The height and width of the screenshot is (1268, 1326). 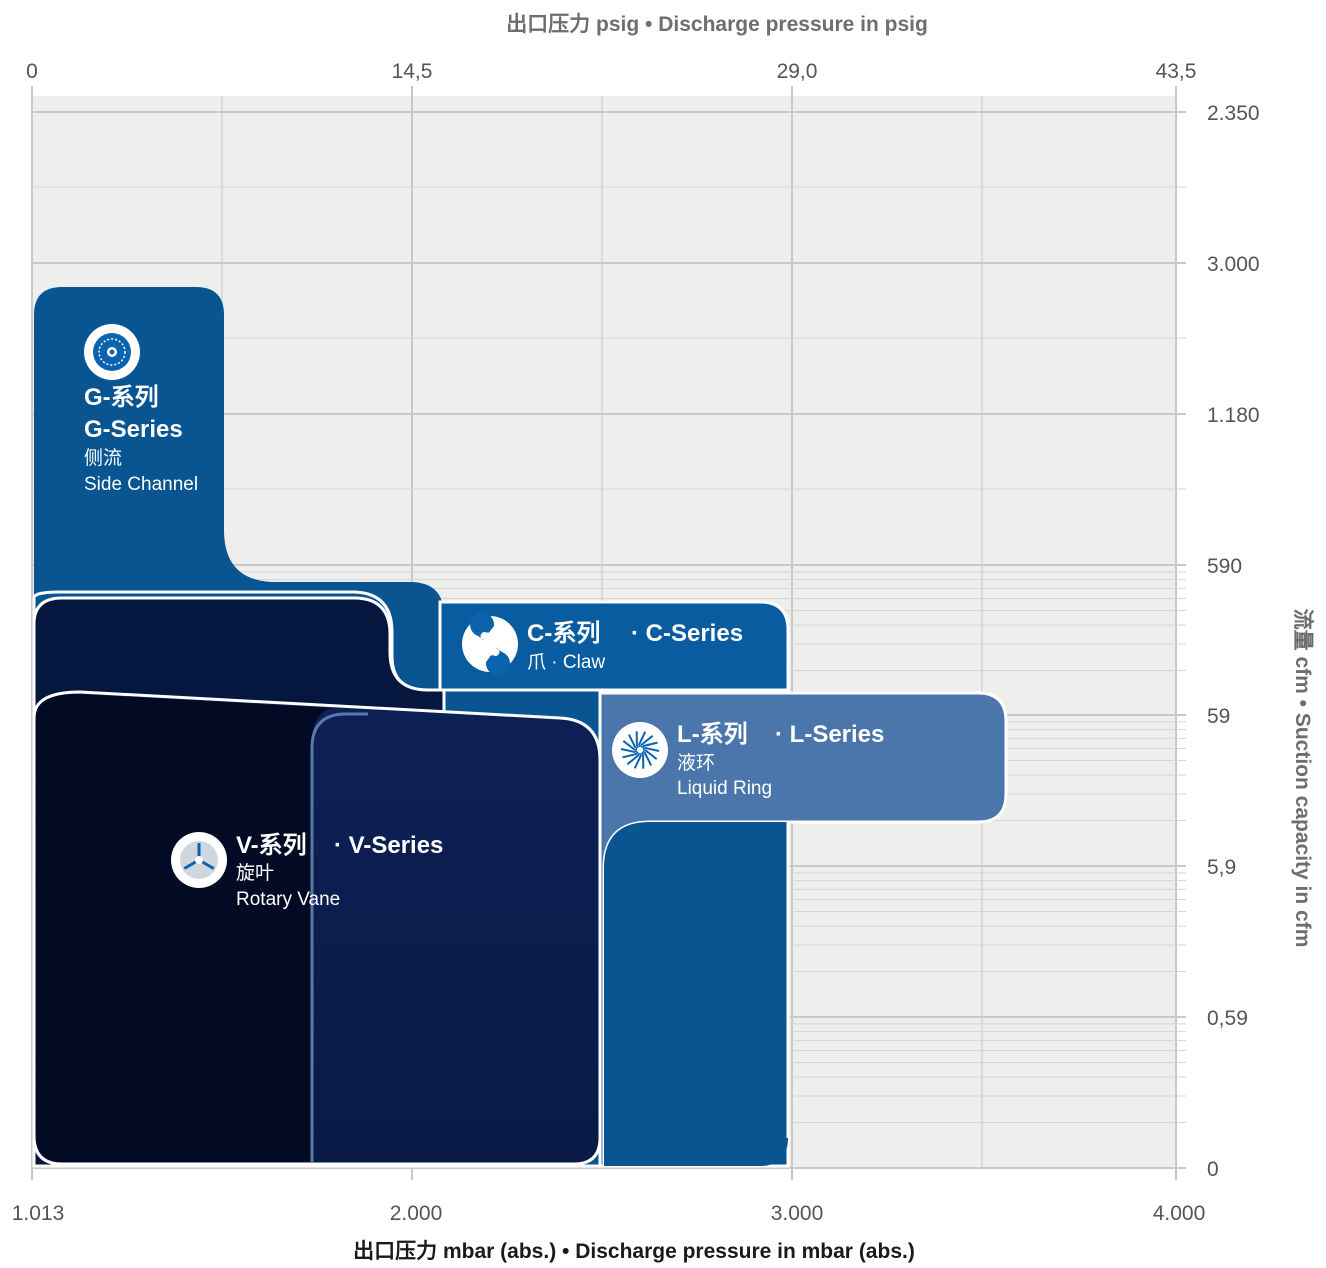 I want to click on top-tick-3: 43,5, so click(x=1176, y=71).